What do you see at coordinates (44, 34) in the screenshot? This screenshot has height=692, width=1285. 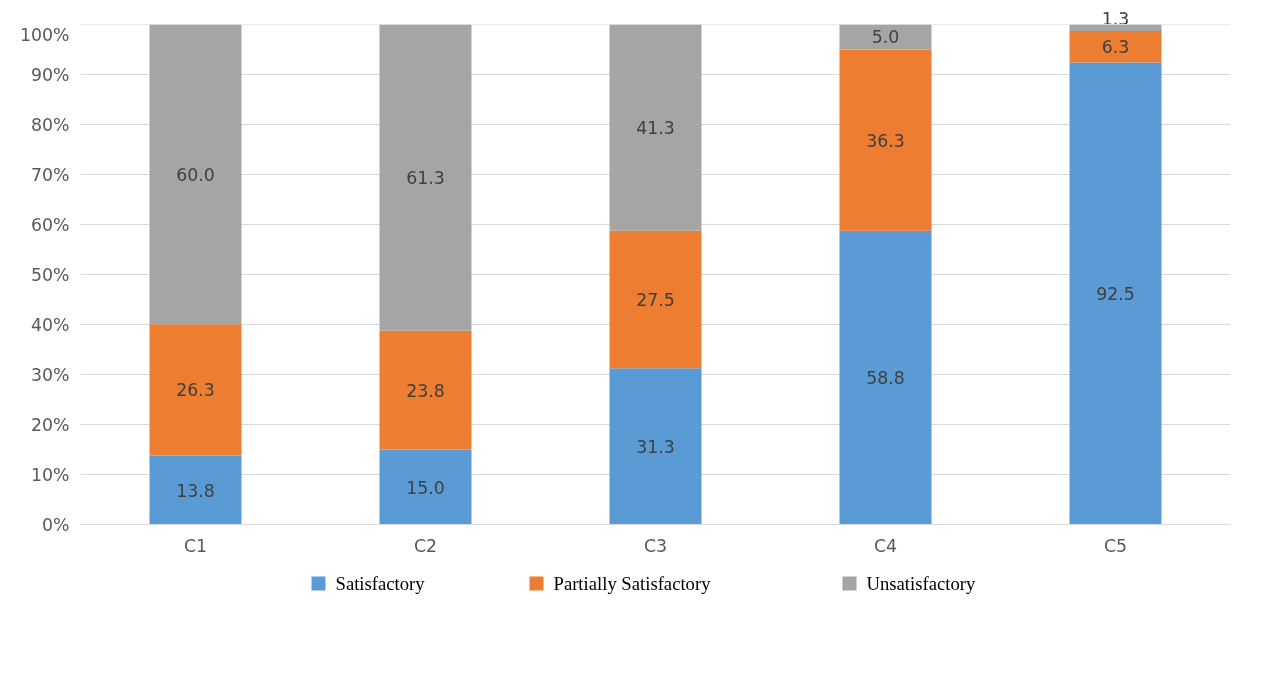 I see `y-tick-label: 100%` at bounding box center [44, 34].